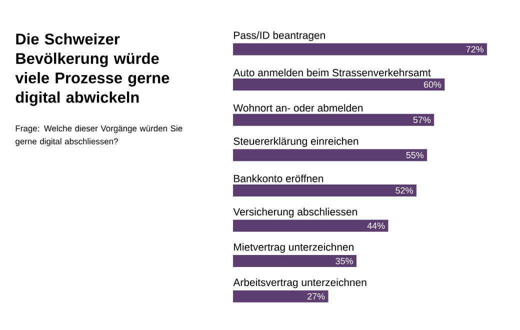 This screenshot has height=330, width=520. Describe the element at coordinates (415, 155) in the screenshot. I see `data-label: 55%` at that location.